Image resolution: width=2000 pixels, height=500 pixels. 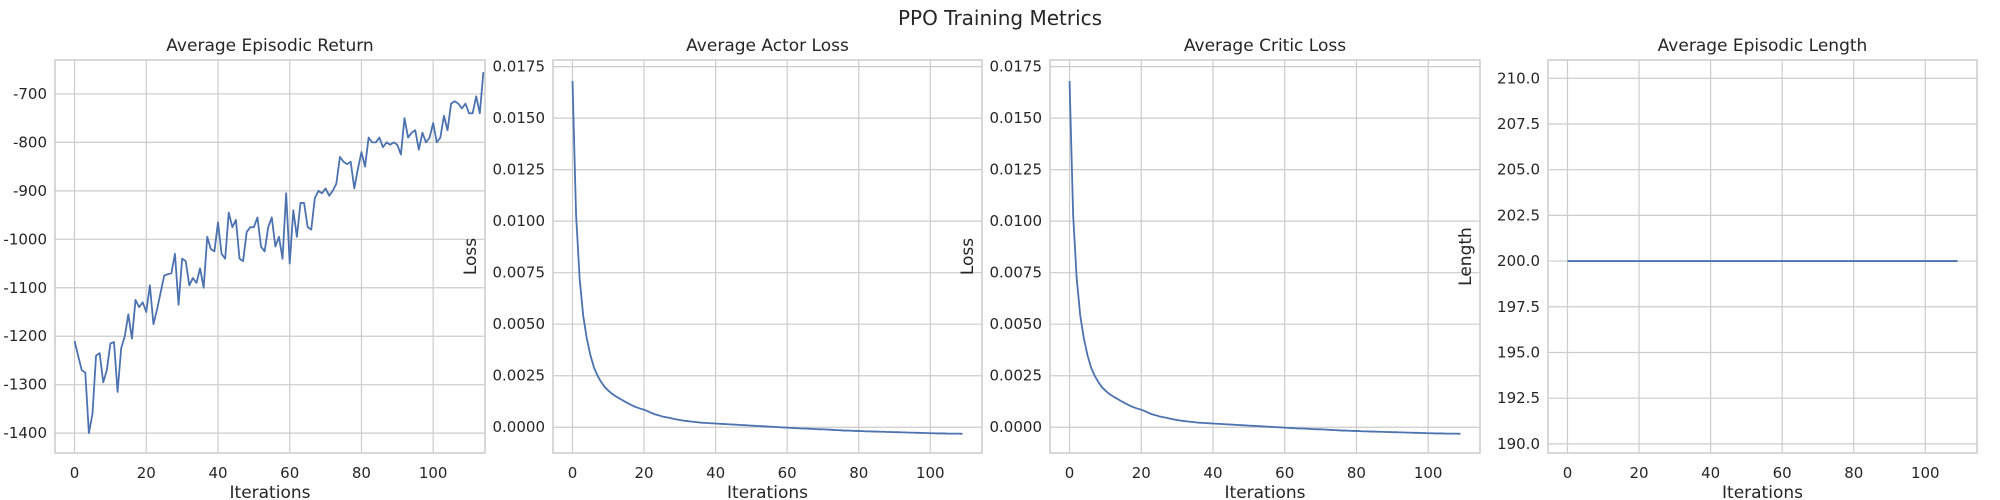 I want to click on y-tick-label: 192.5, so click(x=1518, y=398).